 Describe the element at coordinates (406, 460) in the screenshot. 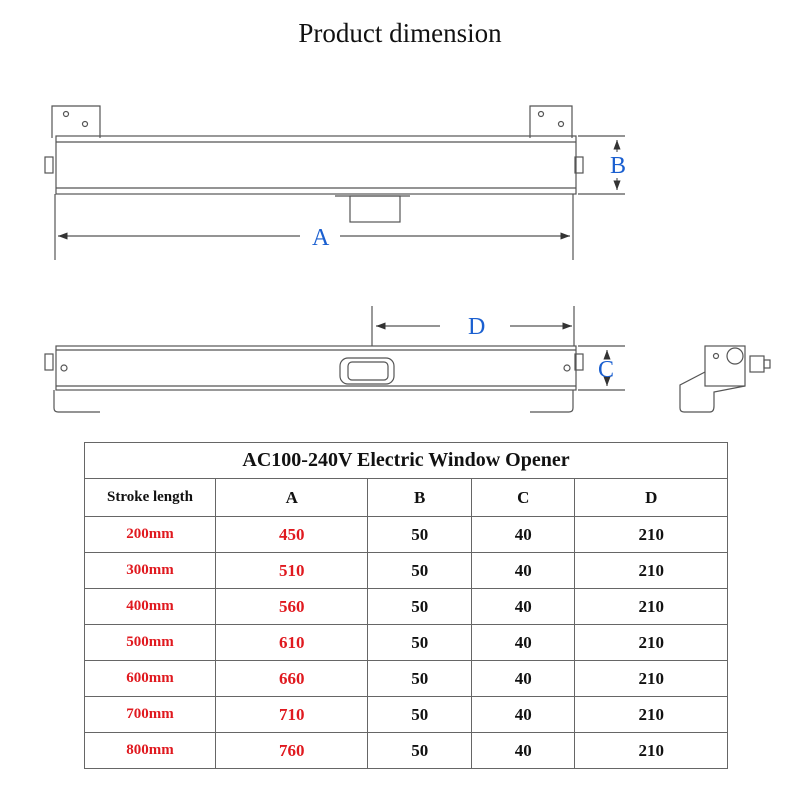

I see `table-caption: AC100-240V Electric Window Opener` at that location.